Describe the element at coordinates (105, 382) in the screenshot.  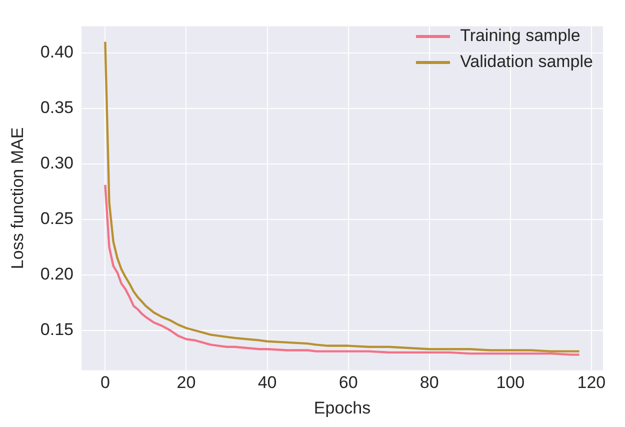
I see `x-tick-label: 0` at that location.